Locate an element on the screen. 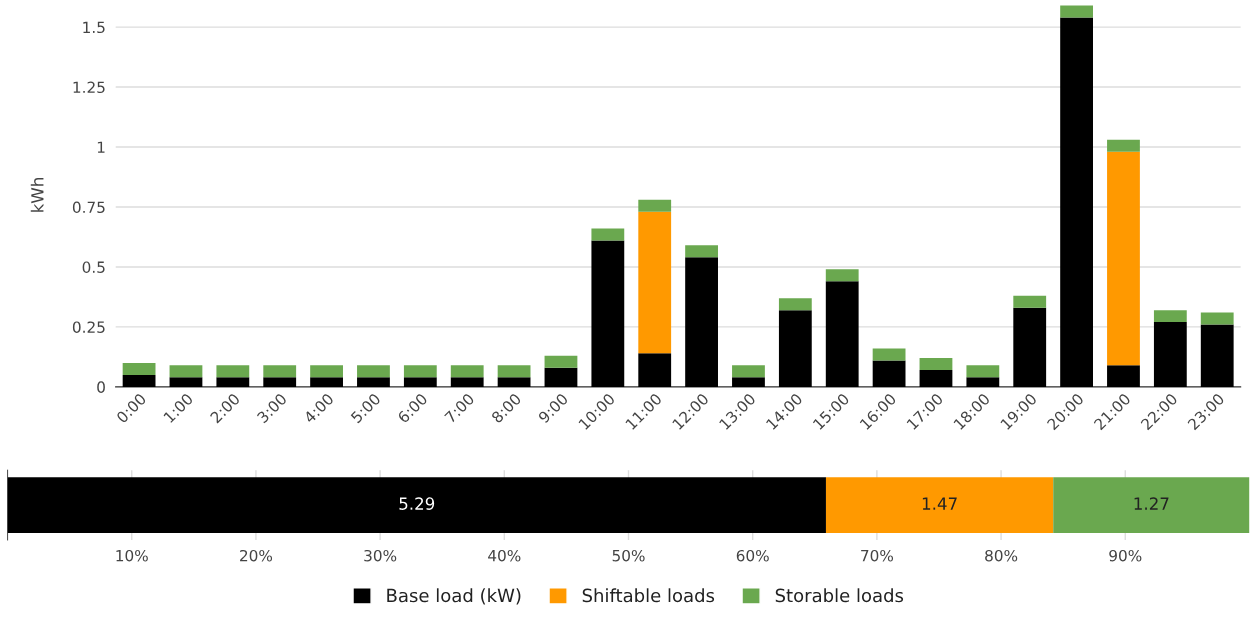 This screenshot has height=622, width=1257. x-tick-label: 50% is located at coordinates (628, 555).